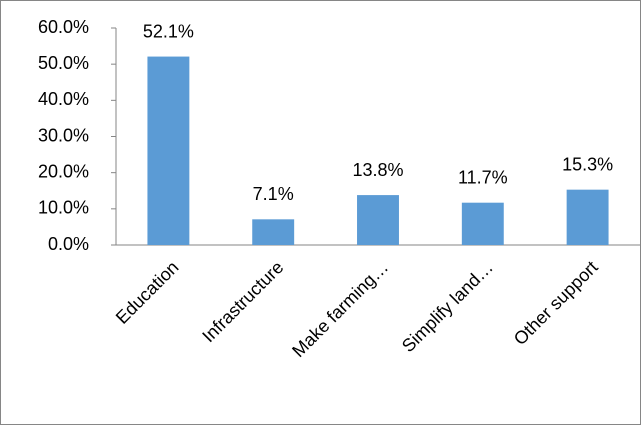  I want to click on y-tick-label: 30.0%, so click(63, 135).